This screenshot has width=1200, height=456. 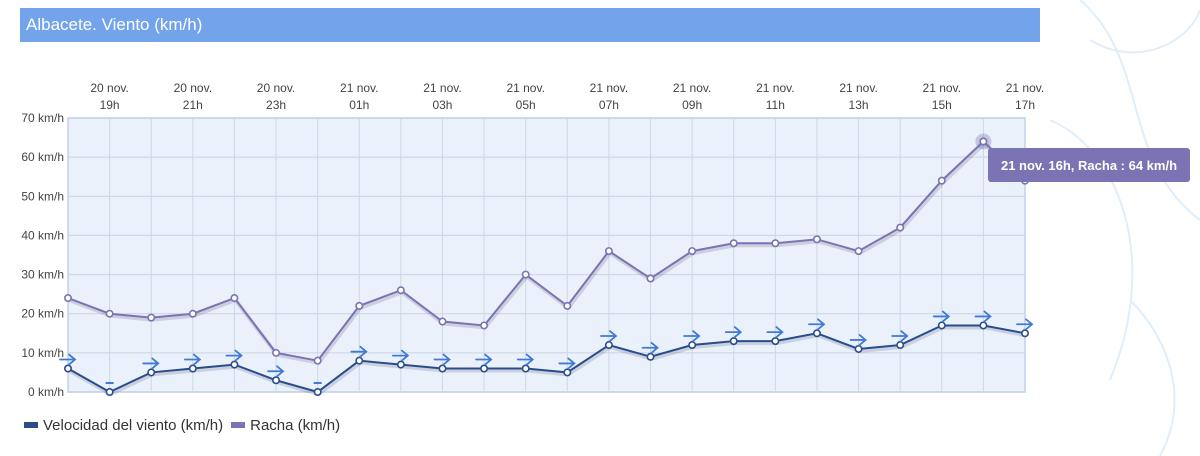 I want to click on x-tick-label: 21 nov. 15h, so click(x=942, y=96).